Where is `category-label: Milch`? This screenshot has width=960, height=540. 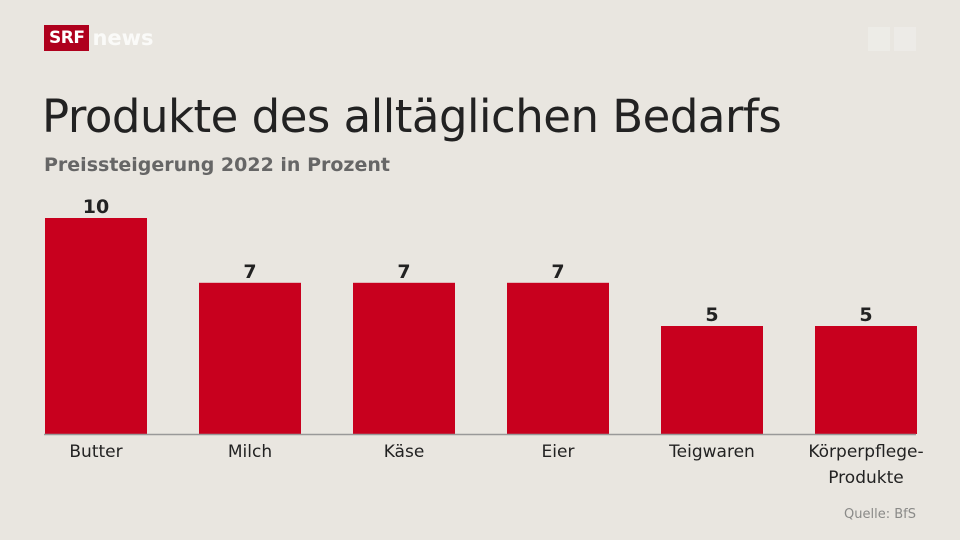
category-label: Milch is located at coordinates (250, 452).